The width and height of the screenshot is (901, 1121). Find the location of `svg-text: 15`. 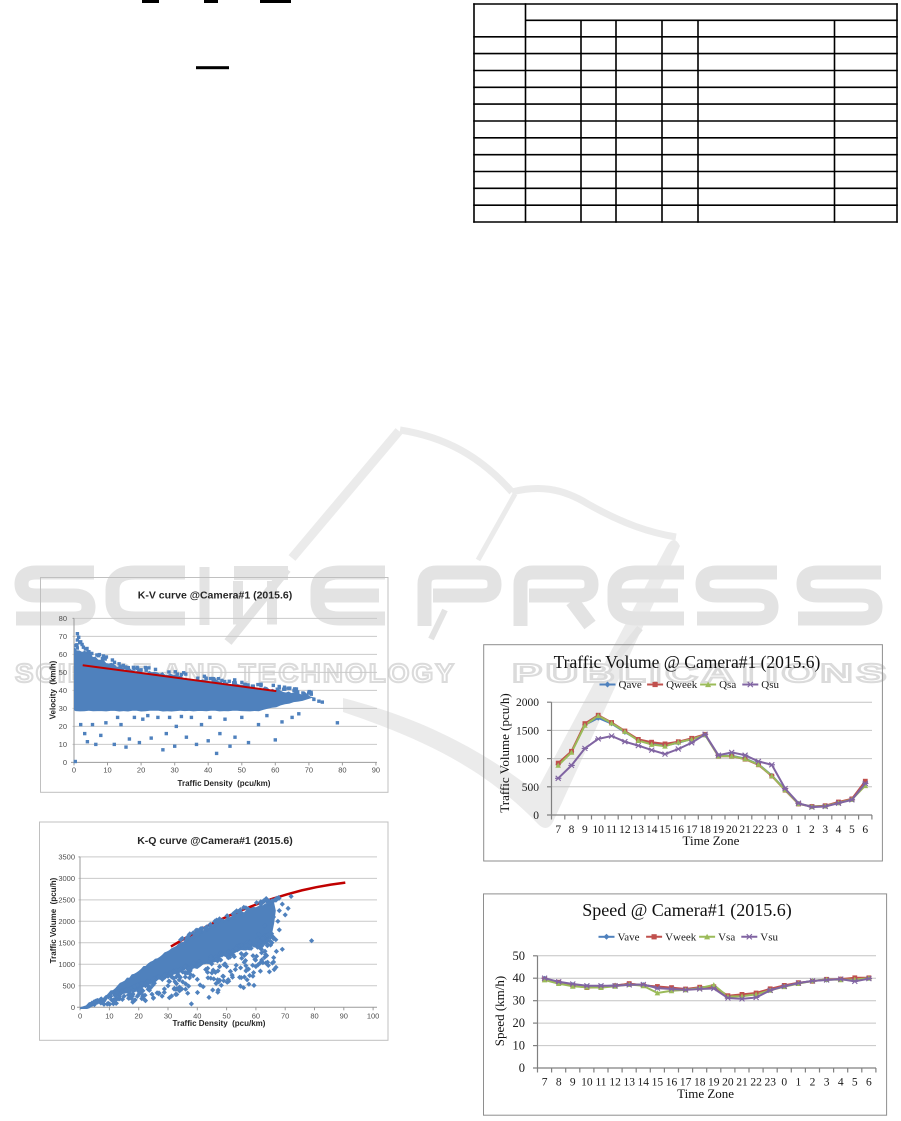

svg-text: 15 is located at coordinates (665, 830).